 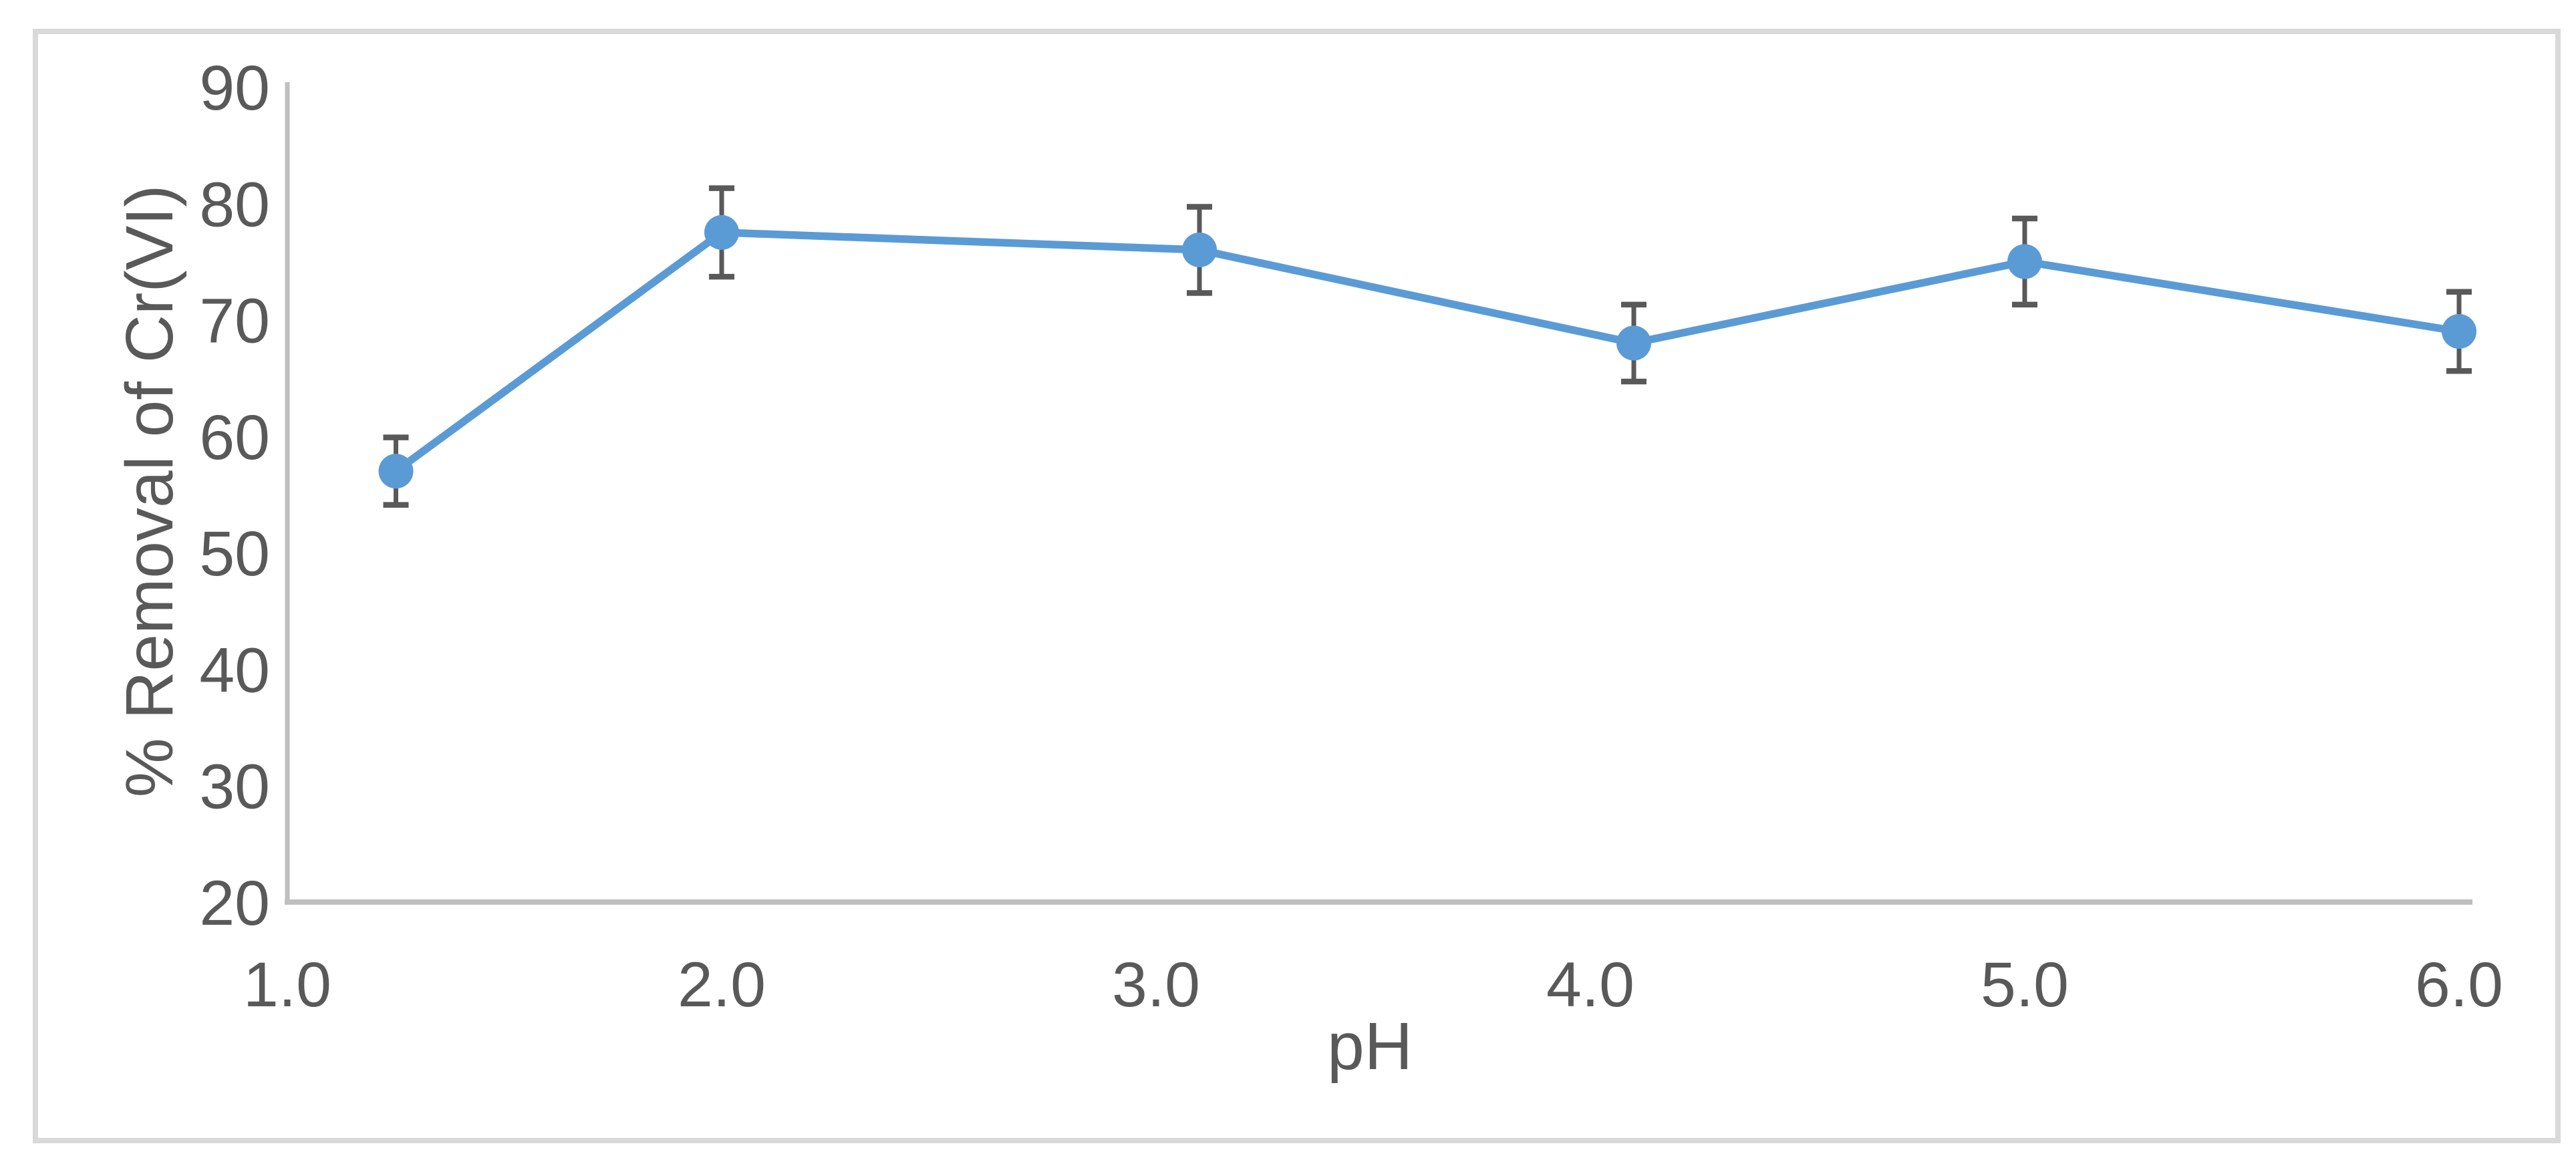 What do you see at coordinates (234, 88) in the screenshot?
I see `y-tick-label: 90` at bounding box center [234, 88].